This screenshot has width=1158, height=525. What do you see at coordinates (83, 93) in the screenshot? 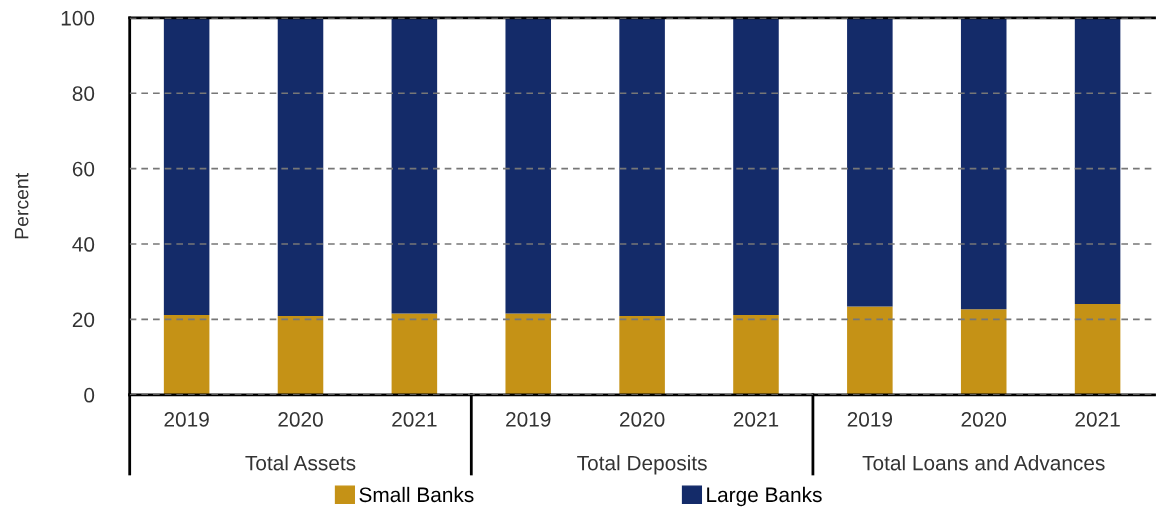
I see `y-tick-label: 80` at bounding box center [83, 93].